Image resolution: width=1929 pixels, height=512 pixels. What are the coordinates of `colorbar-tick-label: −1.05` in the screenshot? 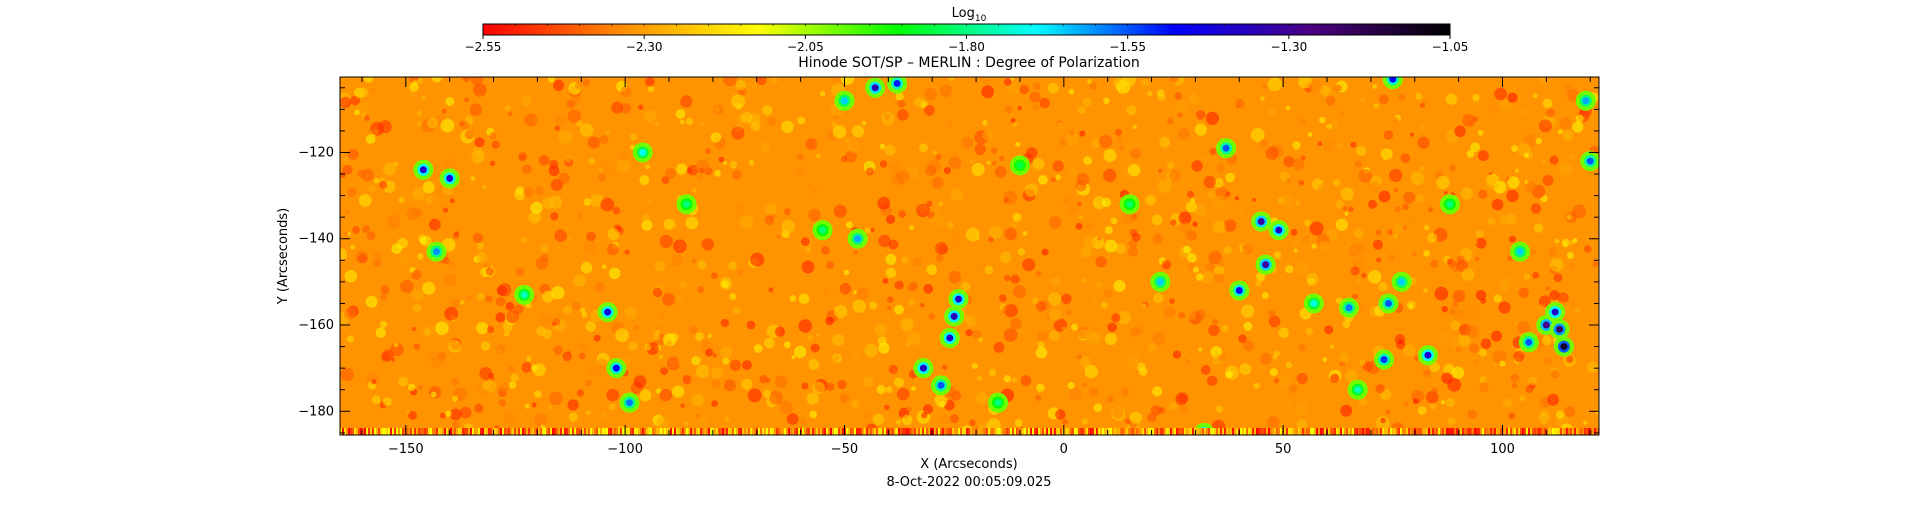 It's located at (1450, 47).